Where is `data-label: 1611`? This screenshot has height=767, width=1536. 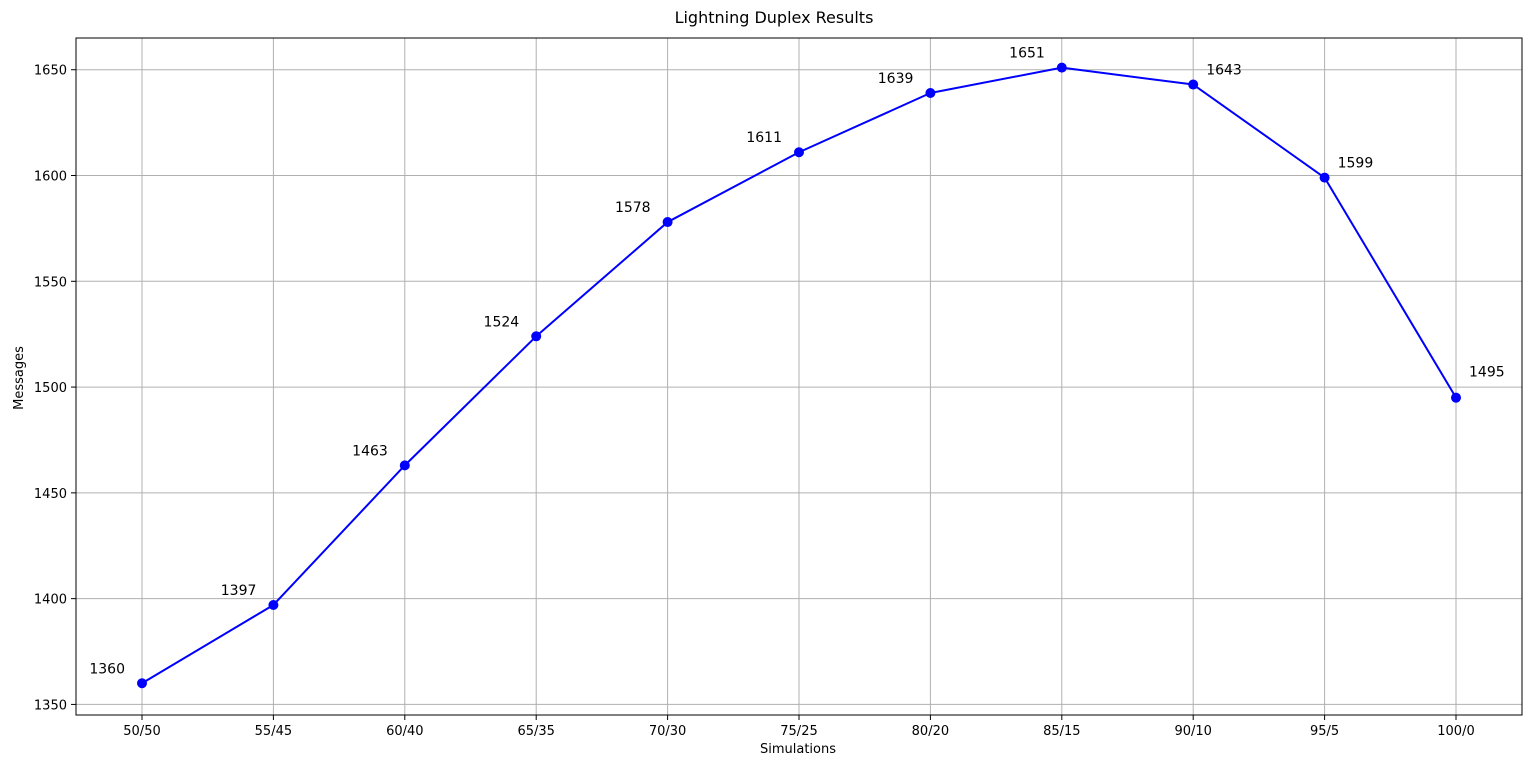
data-label: 1611 is located at coordinates (764, 138).